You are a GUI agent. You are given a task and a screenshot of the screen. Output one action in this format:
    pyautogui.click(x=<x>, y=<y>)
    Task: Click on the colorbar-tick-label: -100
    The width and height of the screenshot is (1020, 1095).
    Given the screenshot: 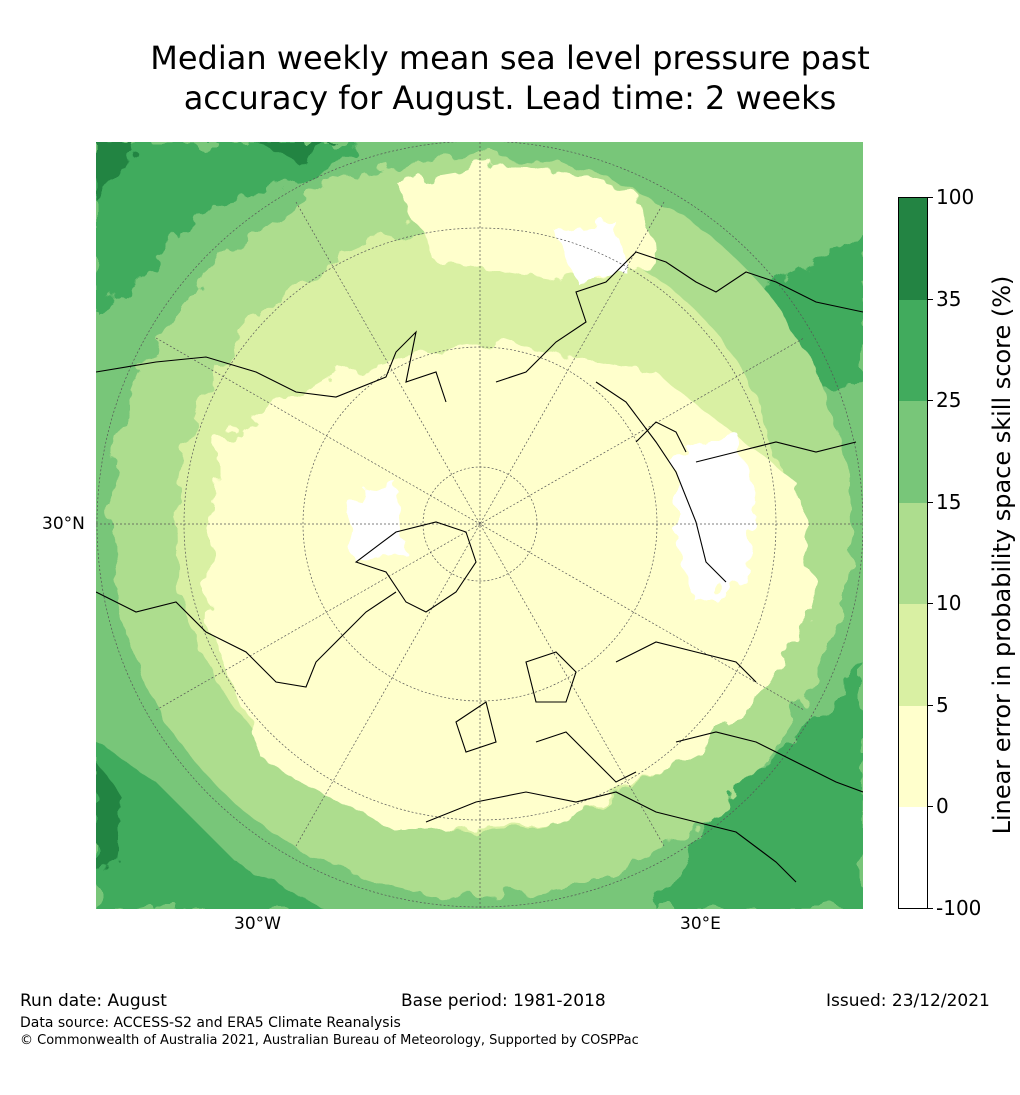 What is the action you would take?
    pyautogui.click(x=959, y=908)
    